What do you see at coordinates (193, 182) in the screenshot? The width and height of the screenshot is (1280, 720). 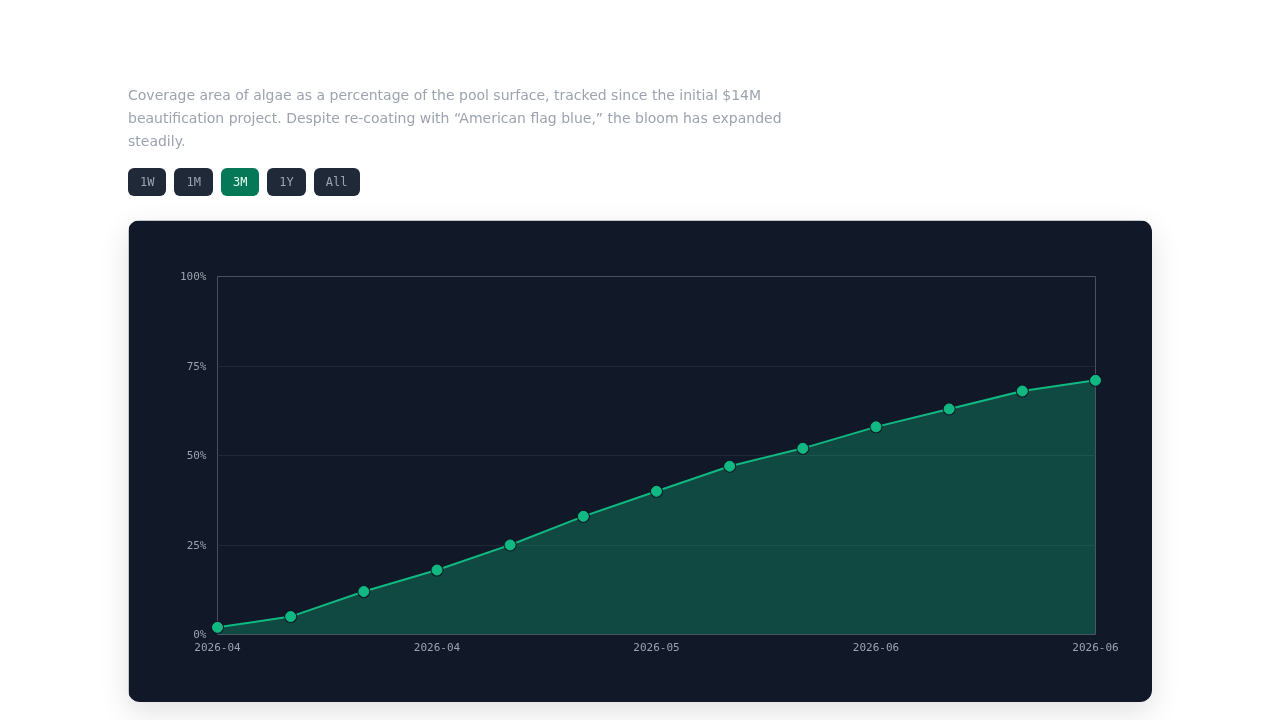 I see `button: 1M` at bounding box center [193, 182].